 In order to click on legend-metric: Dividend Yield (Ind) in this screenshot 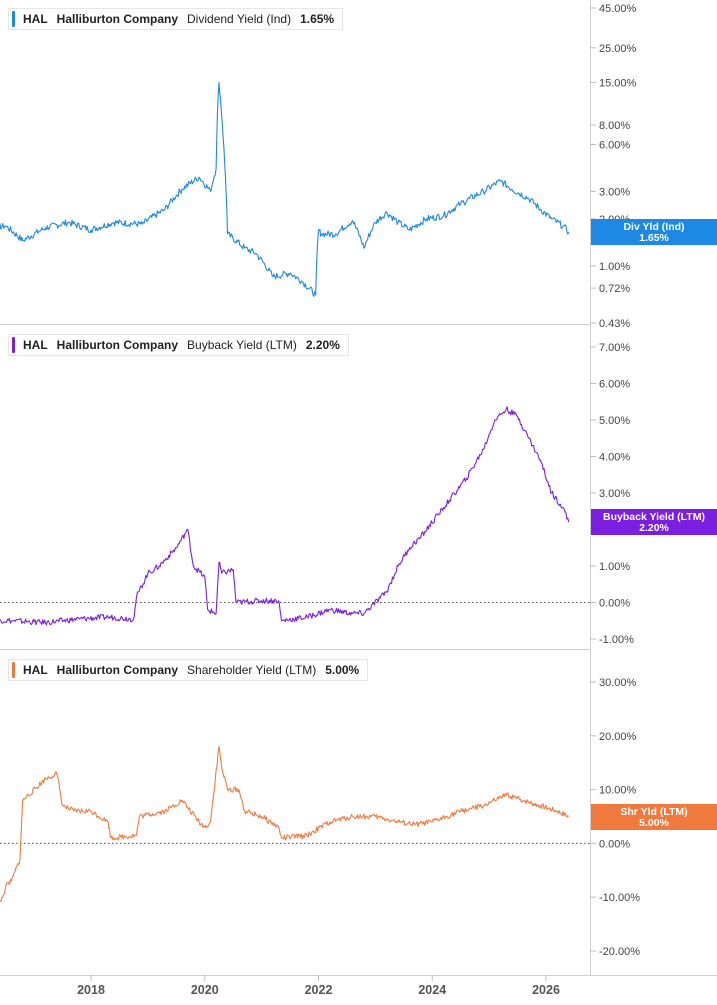, I will do `click(239, 19)`.